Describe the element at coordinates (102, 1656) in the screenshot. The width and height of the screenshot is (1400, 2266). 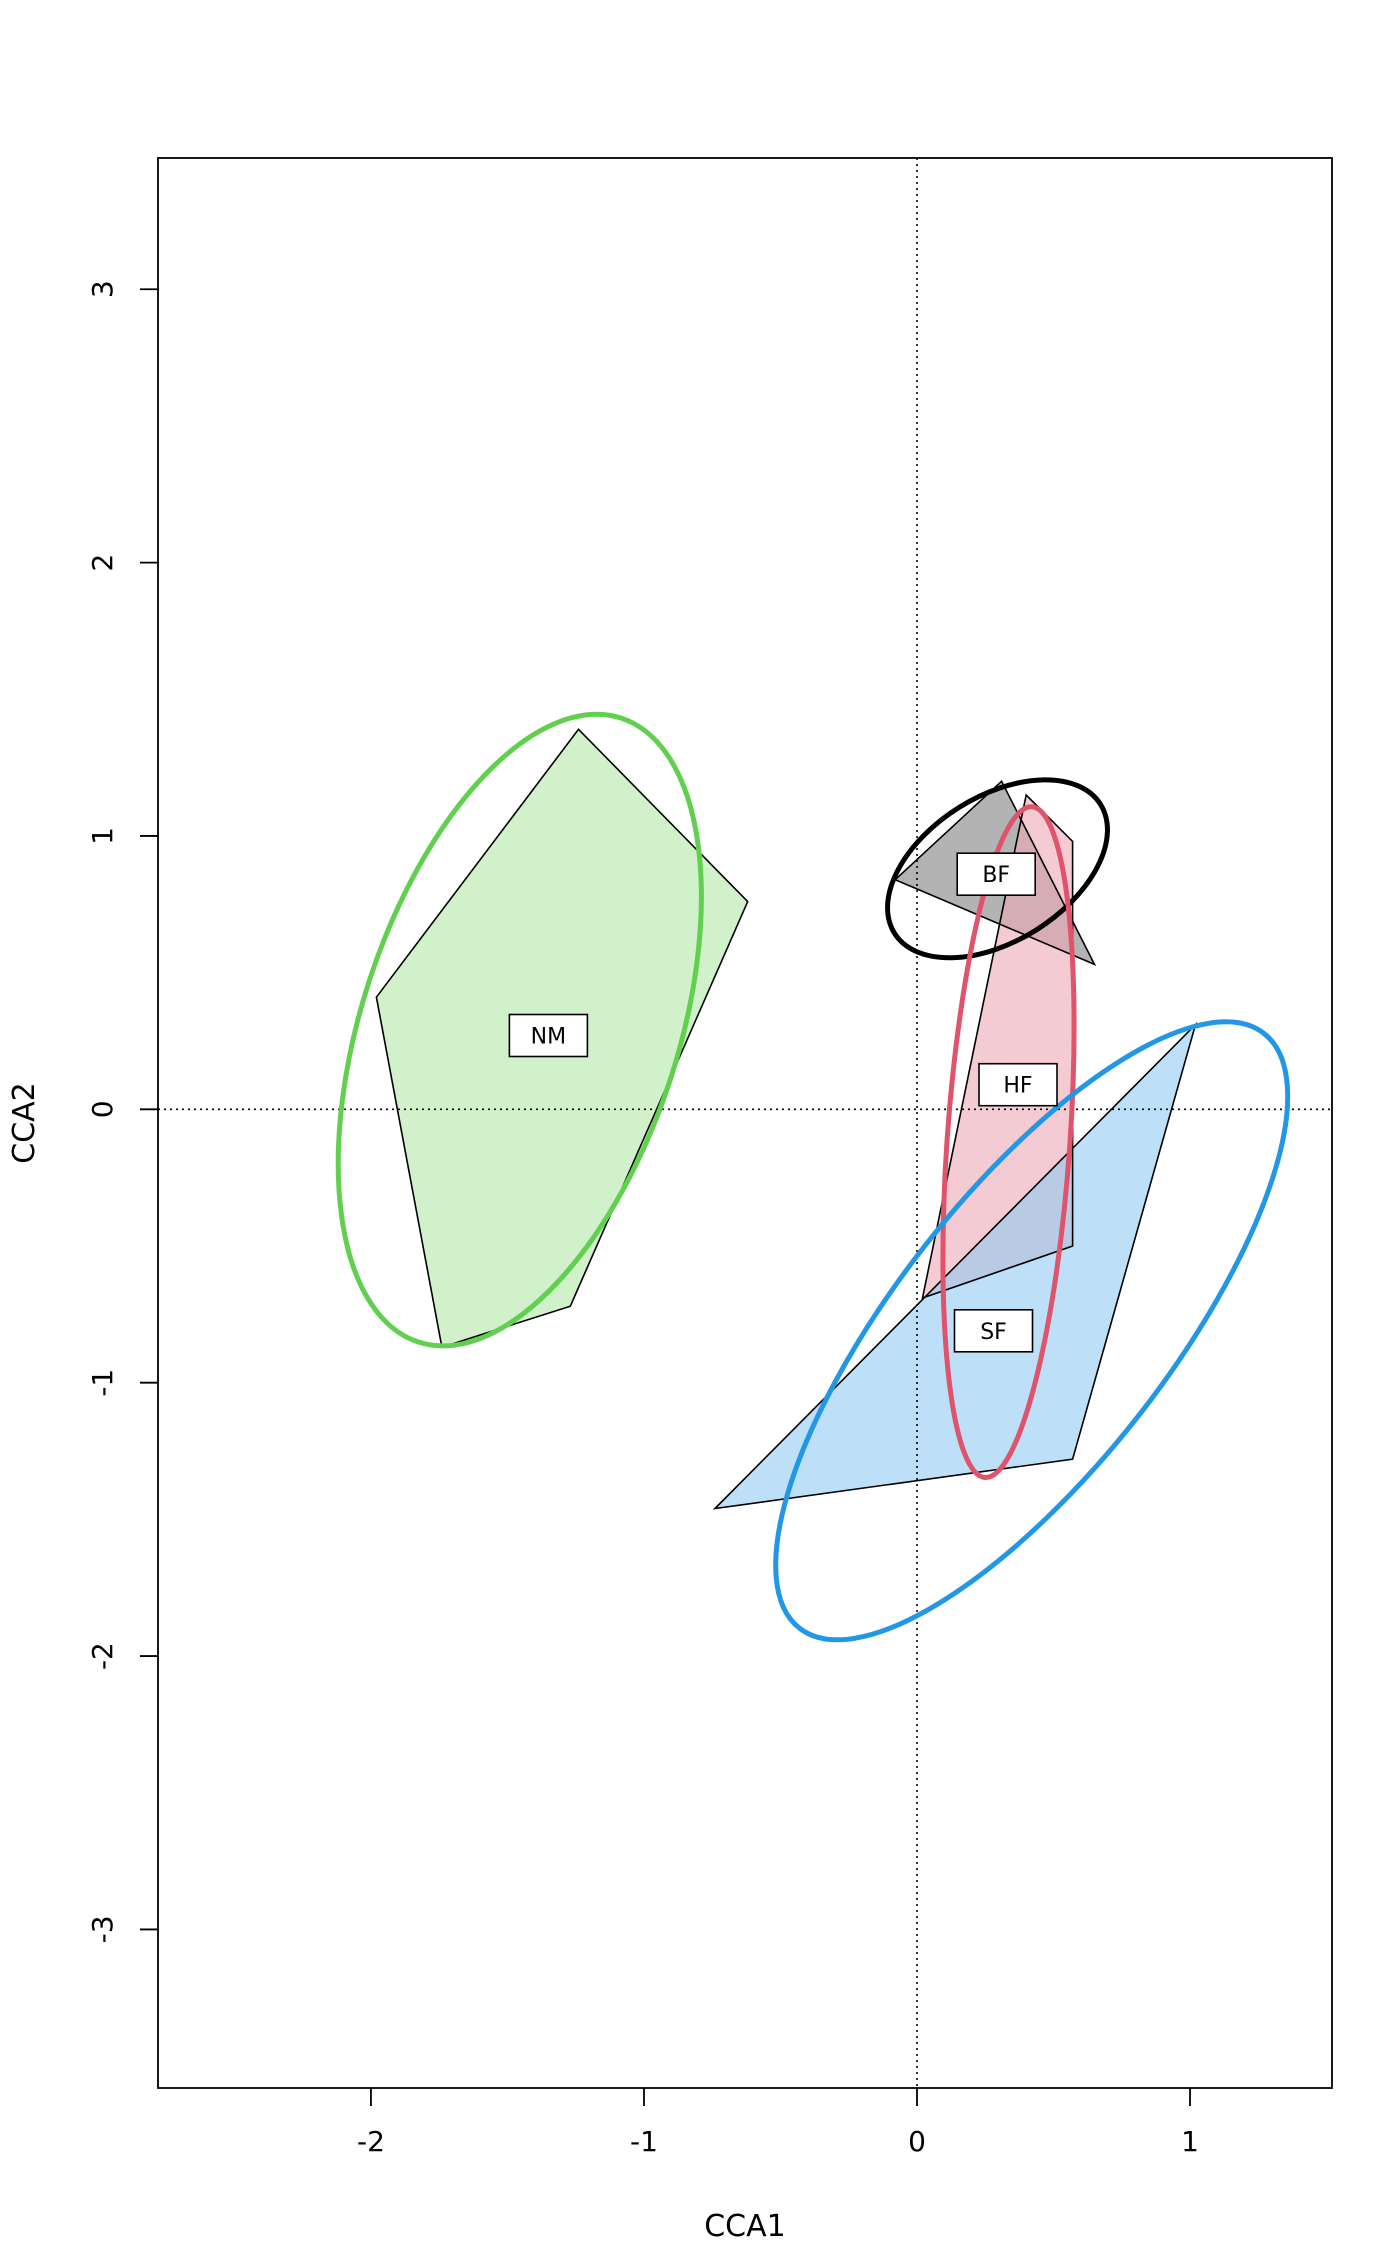
I see `y-tick-label: -2` at that location.